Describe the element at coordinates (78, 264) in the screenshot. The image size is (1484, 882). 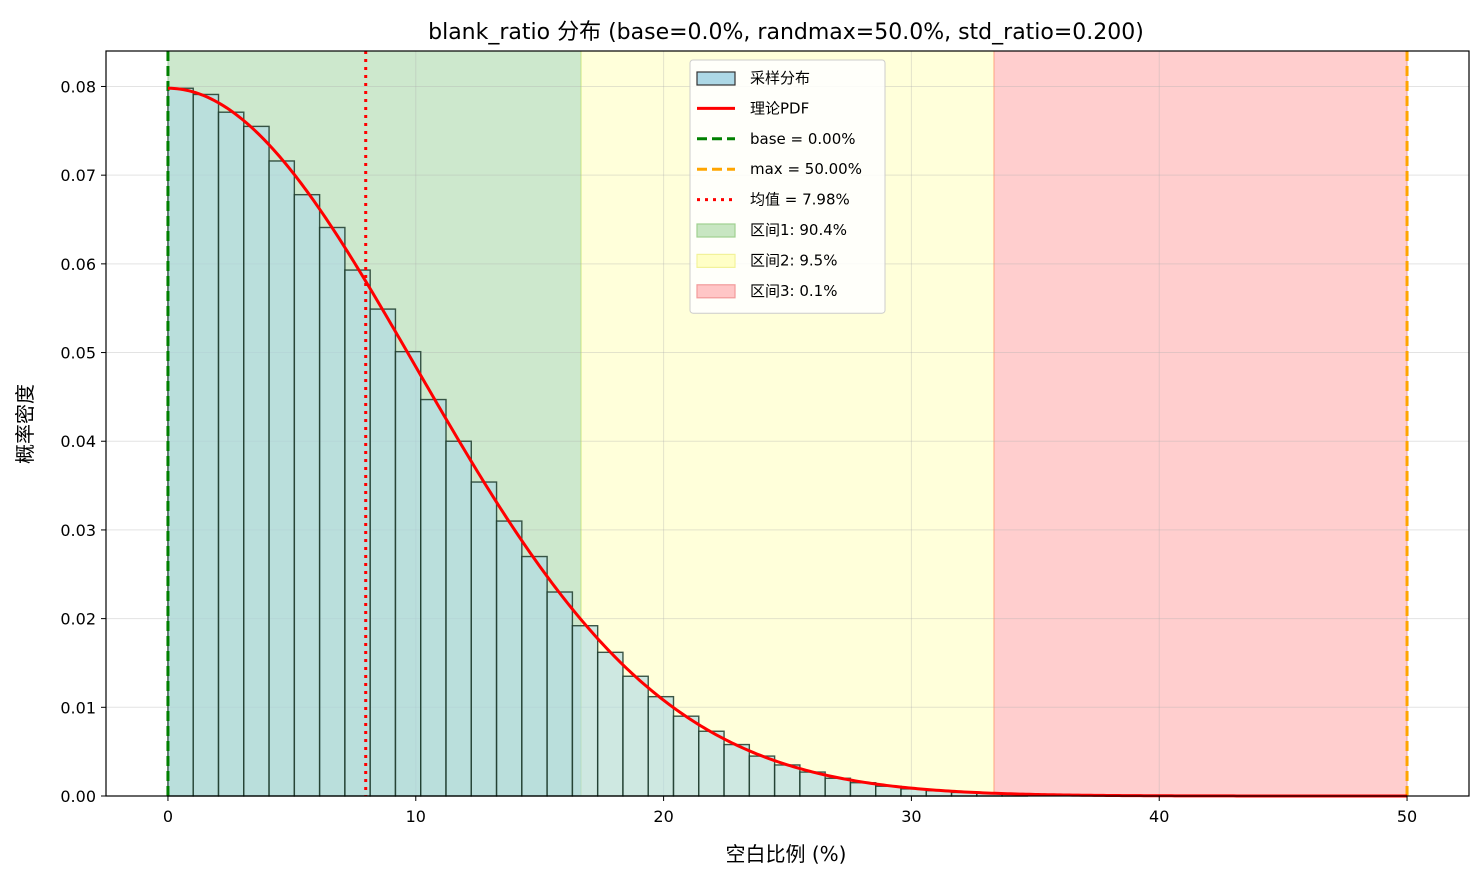
I see `y-tick-label: 0.06` at that location.